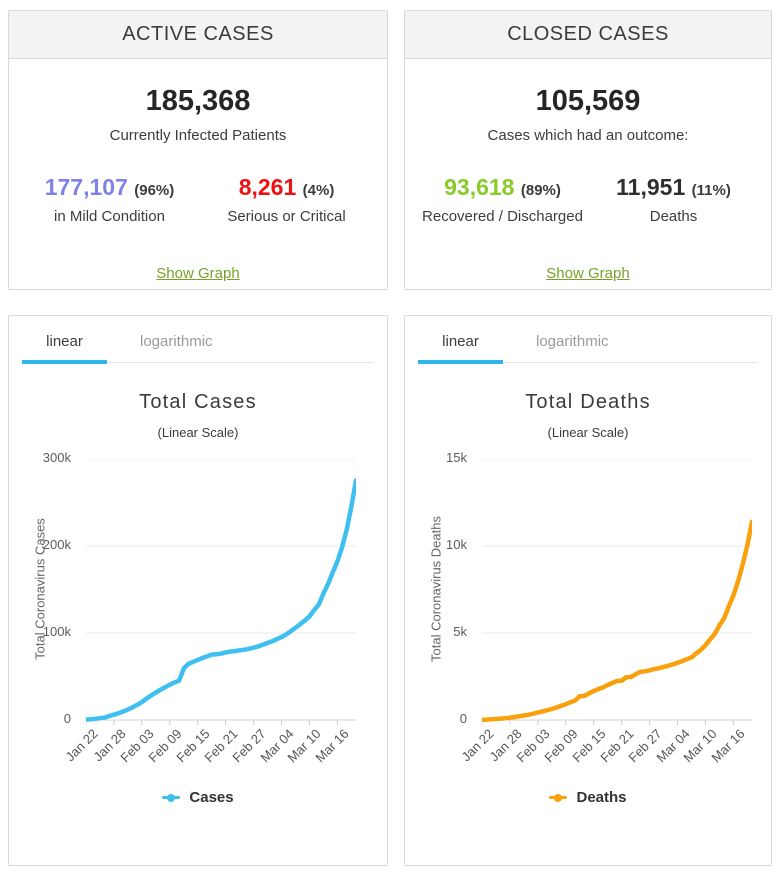 This screenshot has width=781, height=877. What do you see at coordinates (171, 797) in the screenshot?
I see `cases-legend-marker-icon` at bounding box center [171, 797].